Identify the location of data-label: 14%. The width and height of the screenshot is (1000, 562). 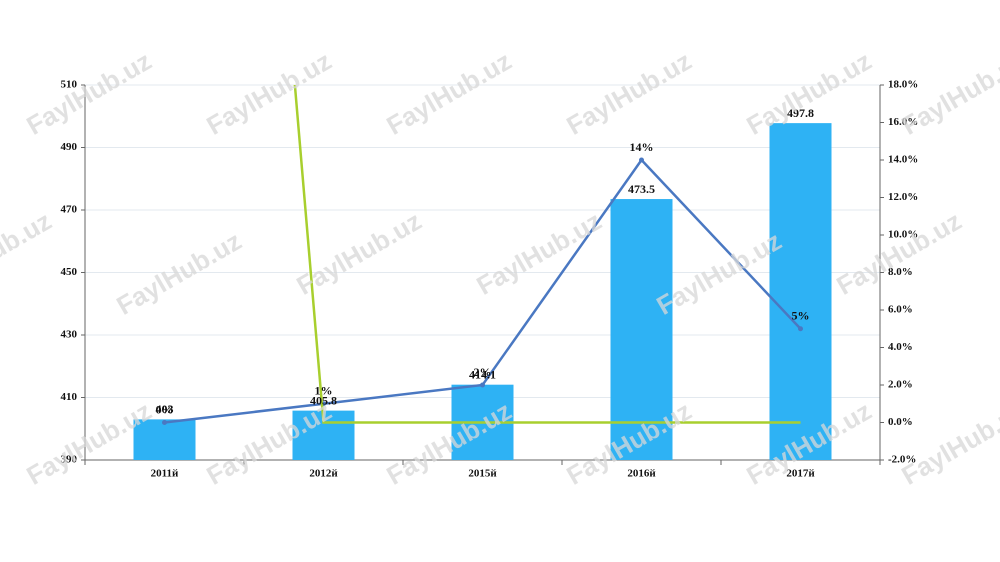
(642, 147).